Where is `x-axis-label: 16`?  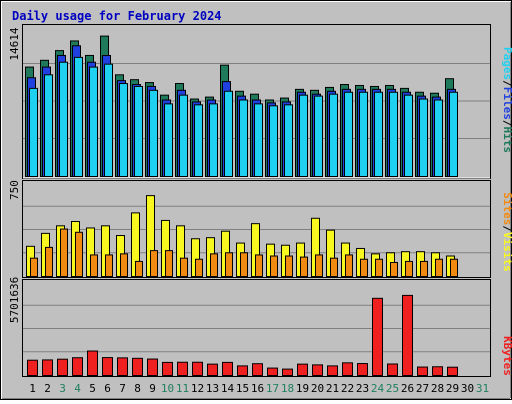 x-axis-label: 16 is located at coordinates (257, 388).